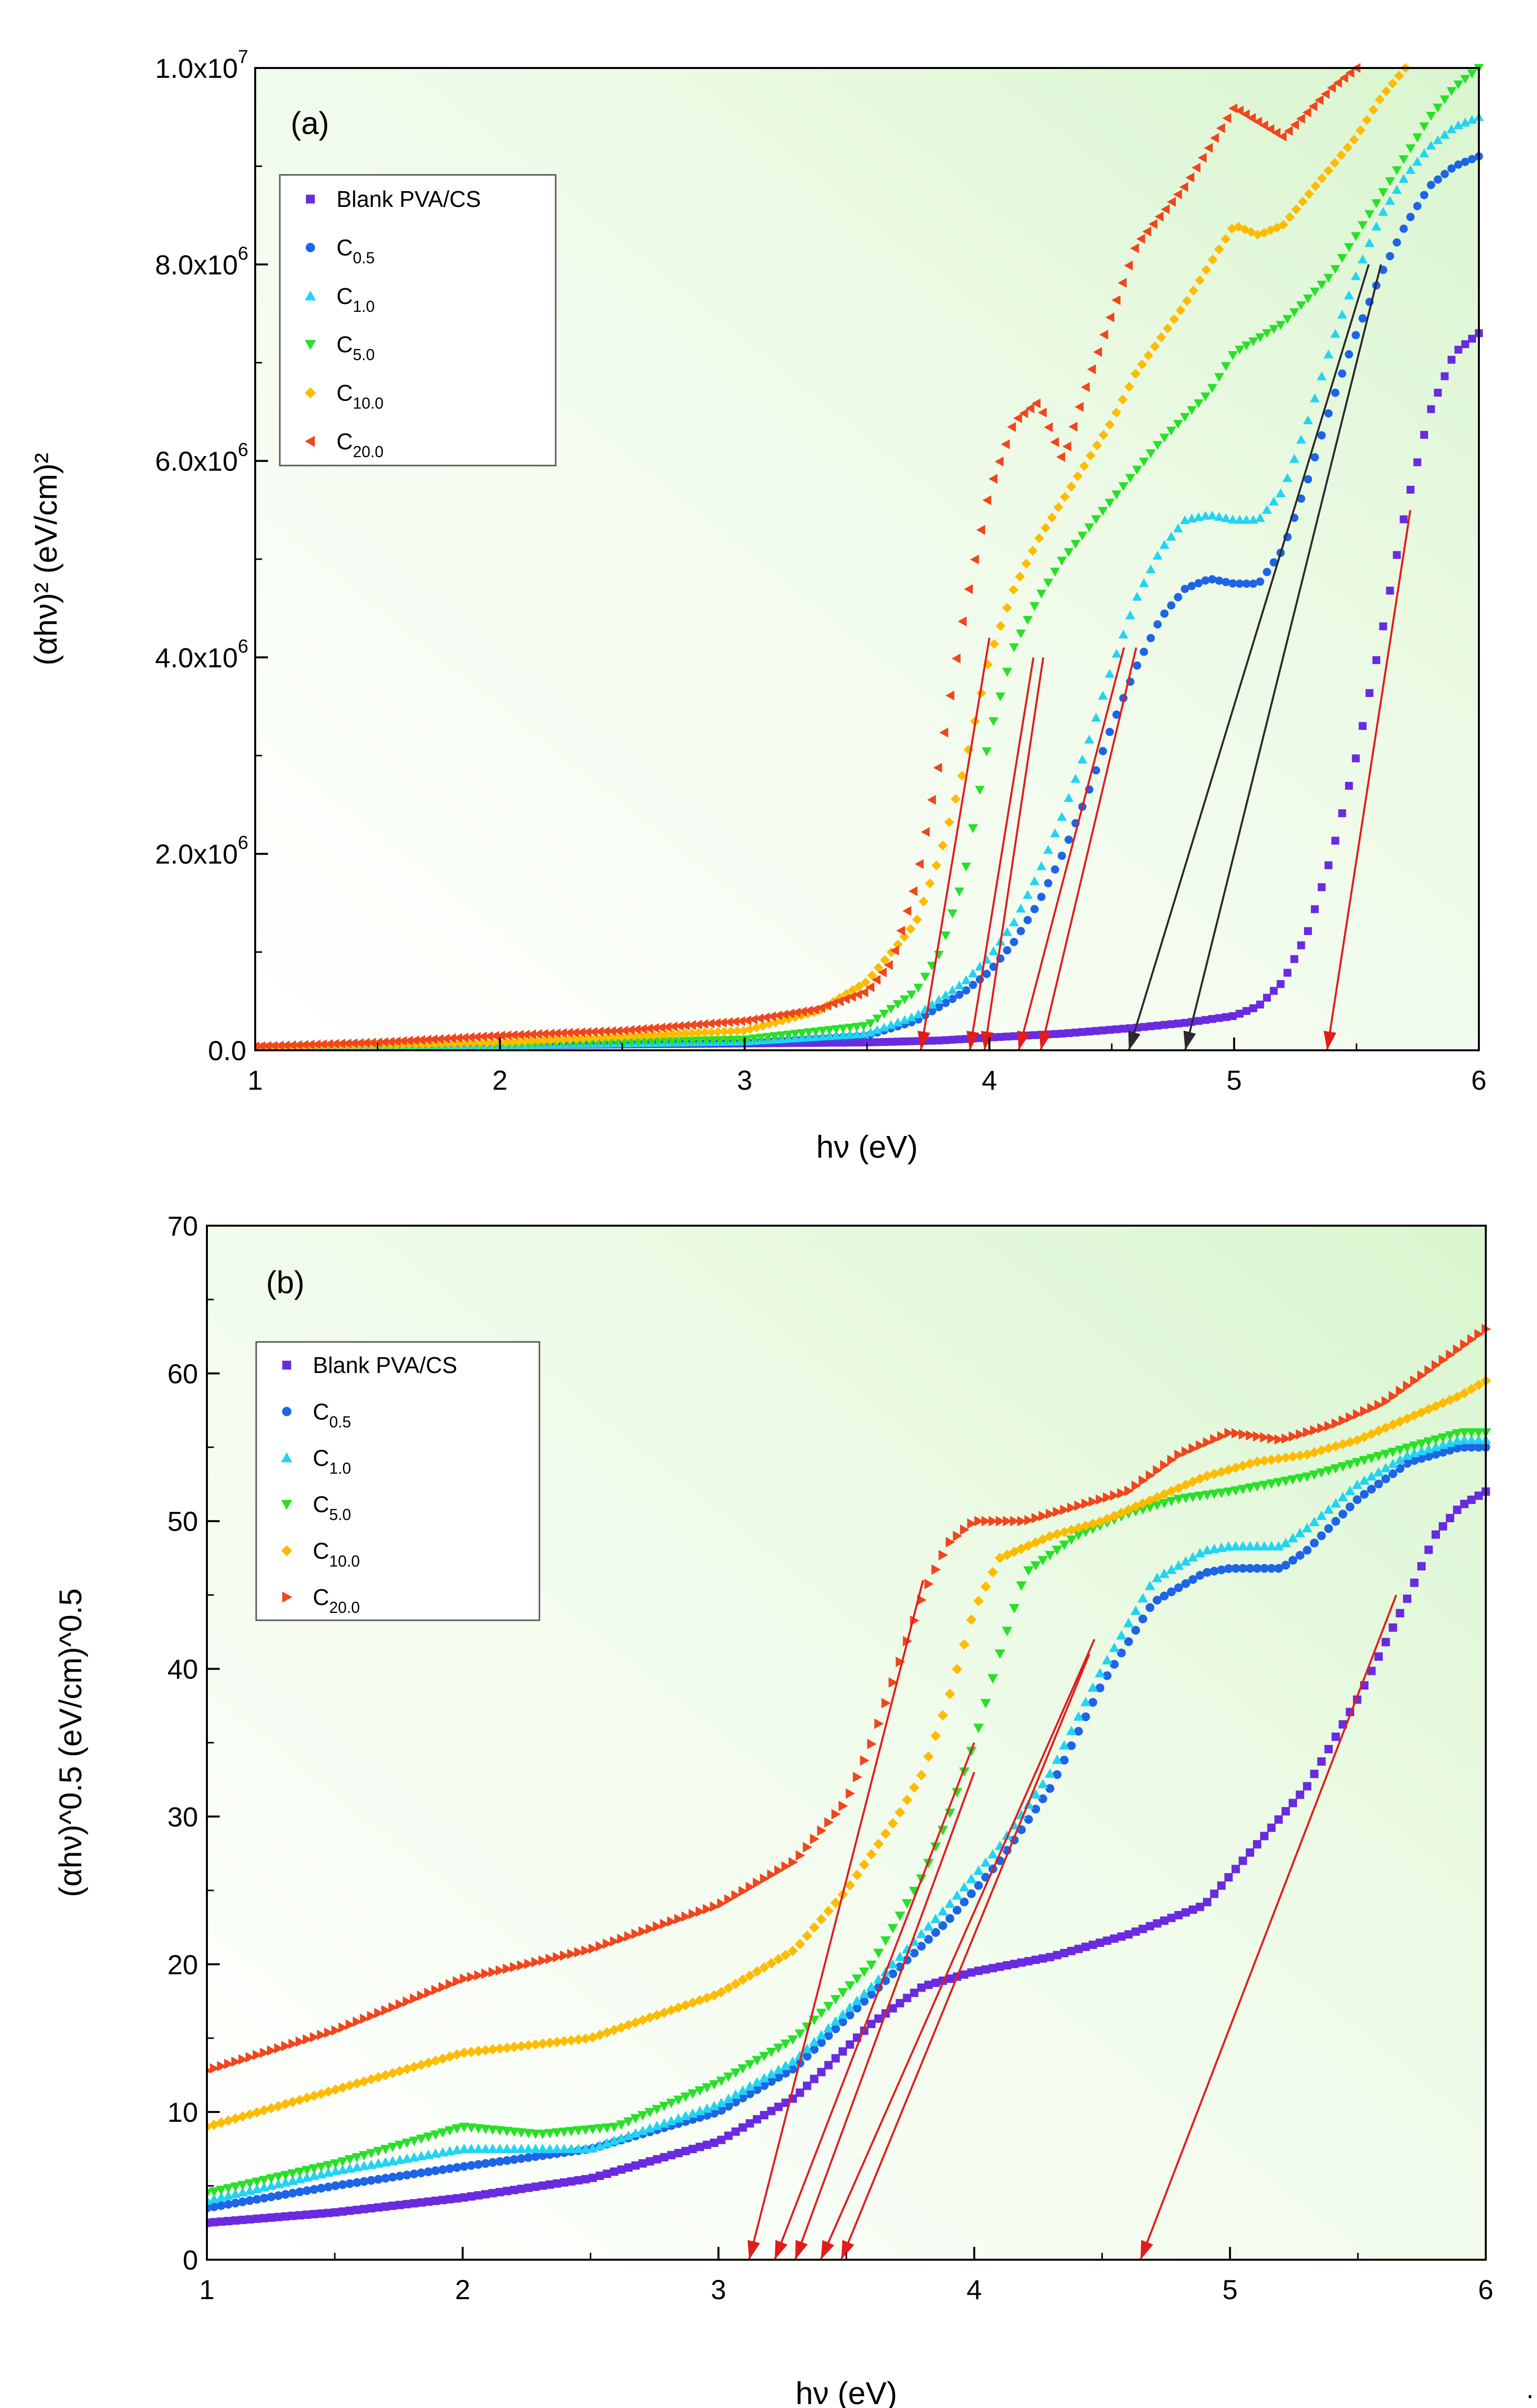 The height and width of the screenshot is (2408, 1537). I want to click on panel-a-x-tick-label: 6, so click(1479, 1080).